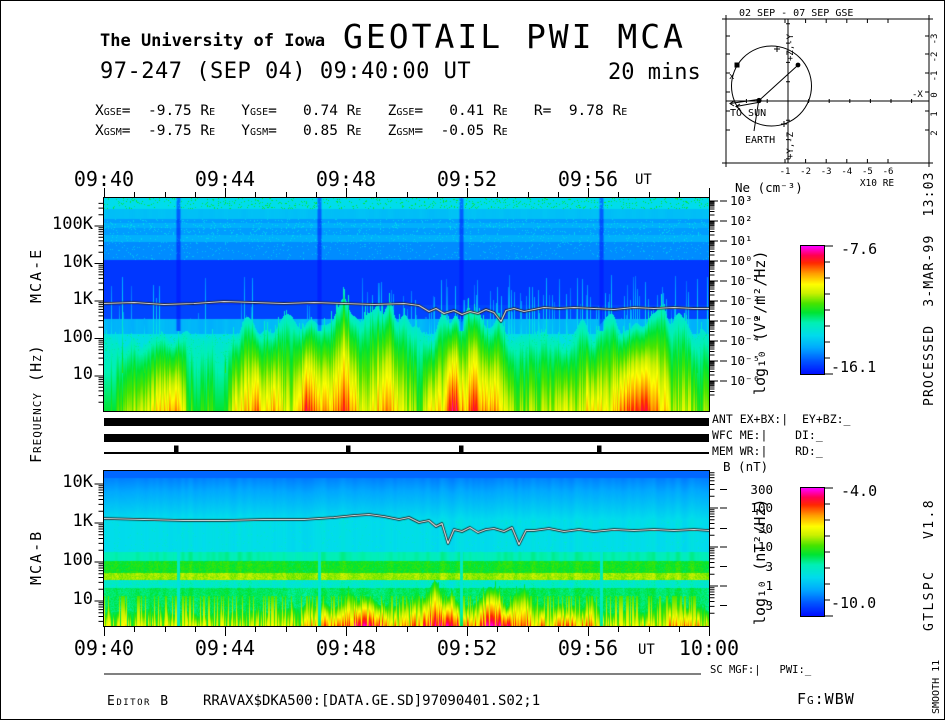 The height and width of the screenshot is (720, 945). Describe the element at coordinates (935, 113) in the screenshot. I see `orbit-y-tick-label: 1` at that location.